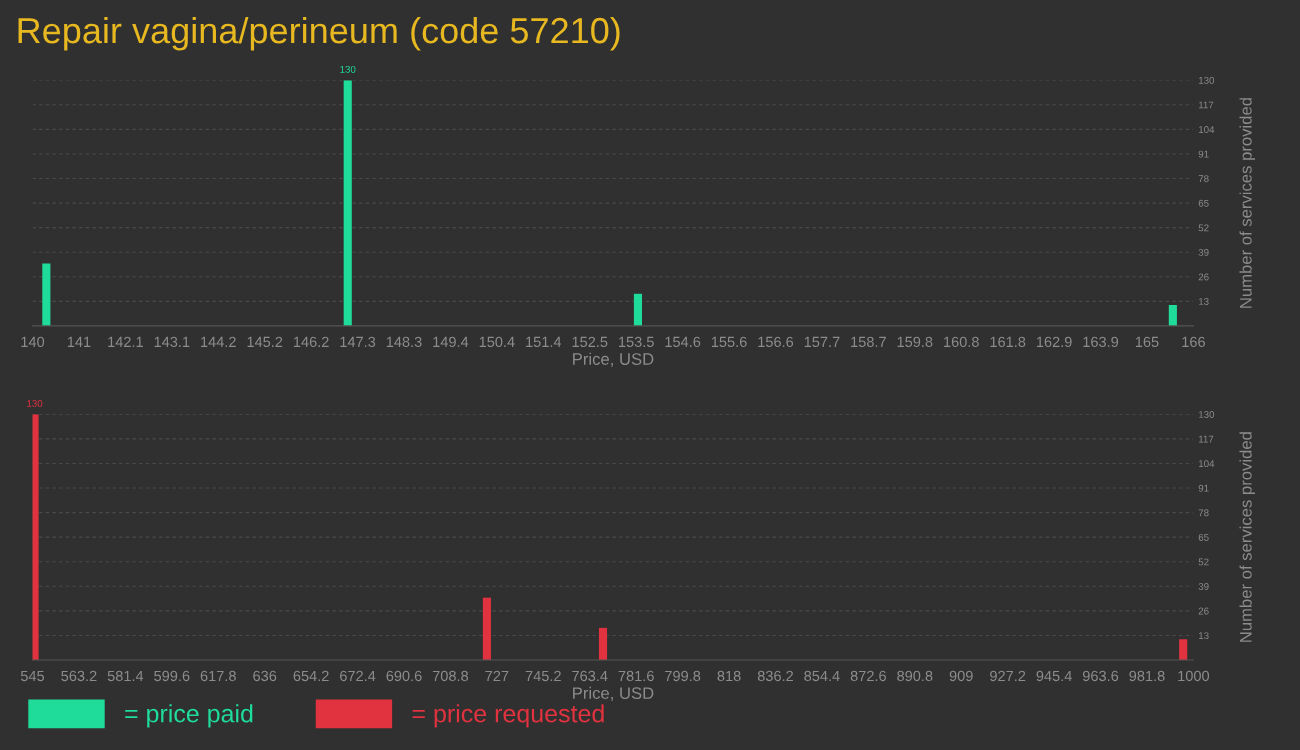 The width and height of the screenshot is (1300, 750). I want to click on x-tick-label: 854.4, so click(822, 676).